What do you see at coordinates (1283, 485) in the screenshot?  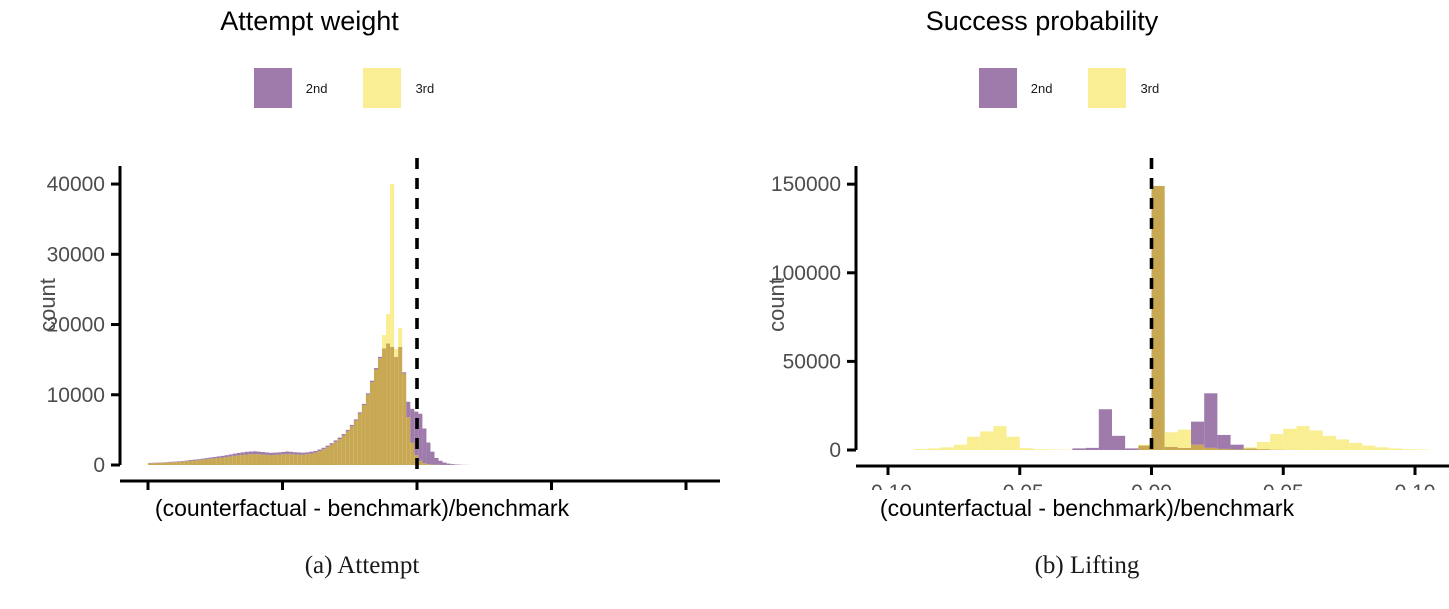 I see `x-tick-label: 0.05` at bounding box center [1283, 485].